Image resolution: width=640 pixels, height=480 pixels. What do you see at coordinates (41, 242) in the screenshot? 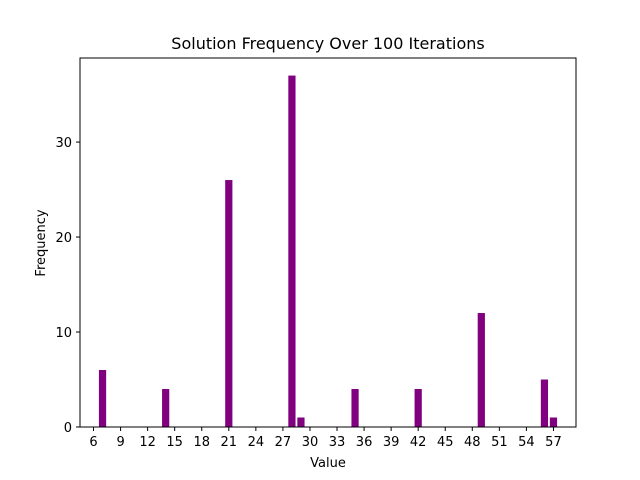
I see `y-axis-label: Frequency` at bounding box center [41, 242].